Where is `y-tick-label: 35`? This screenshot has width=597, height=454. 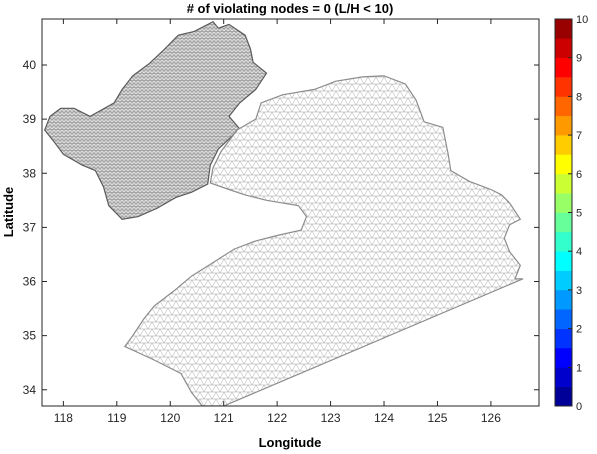
y-tick-label: 35 is located at coordinates (30, 336).